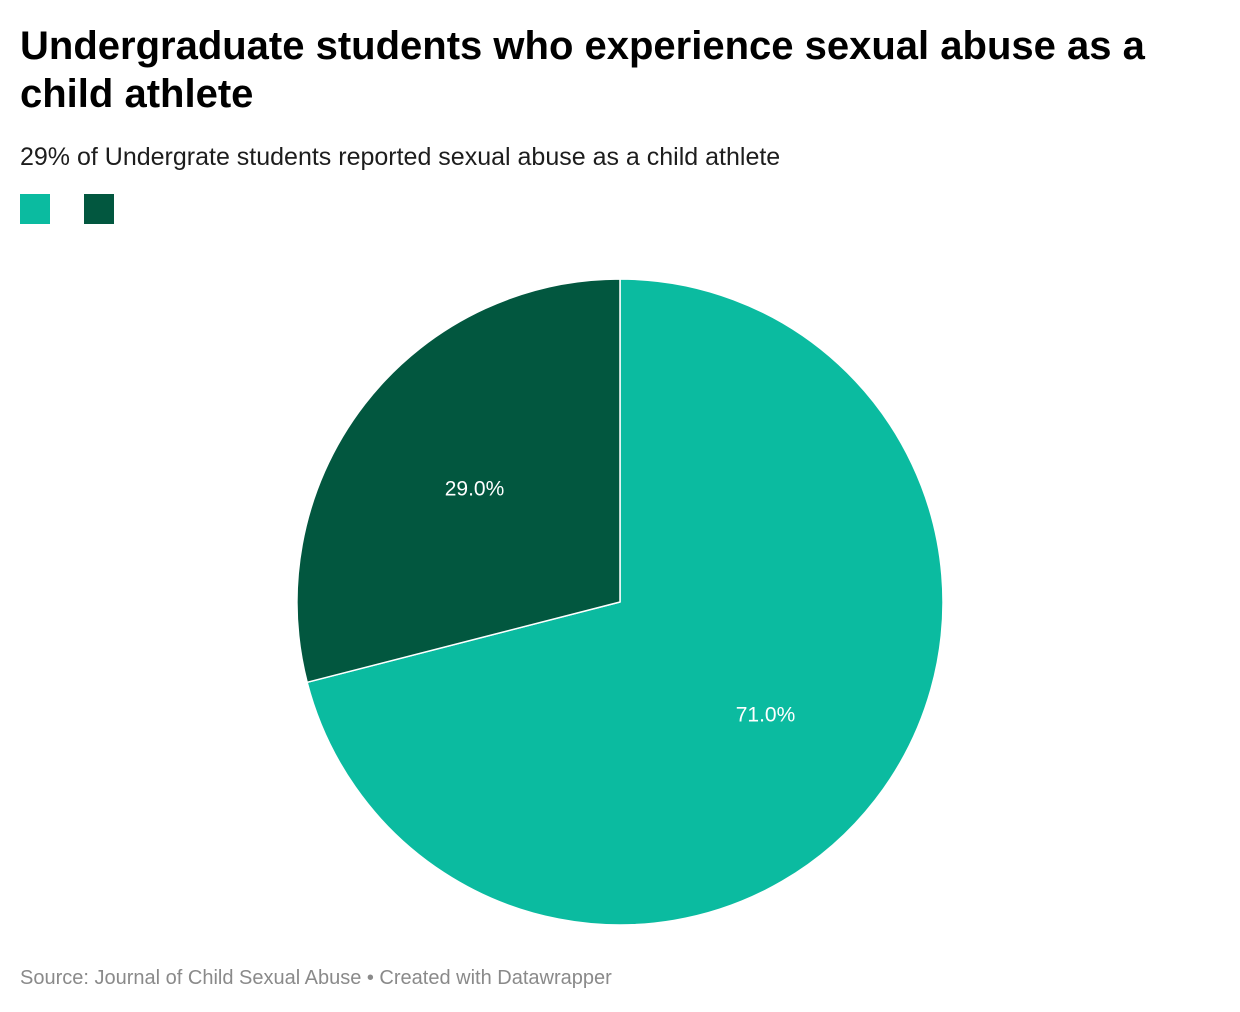 The width and height of the screenshot is (1240, 1012). I want to click on legend, so click(67, 209).